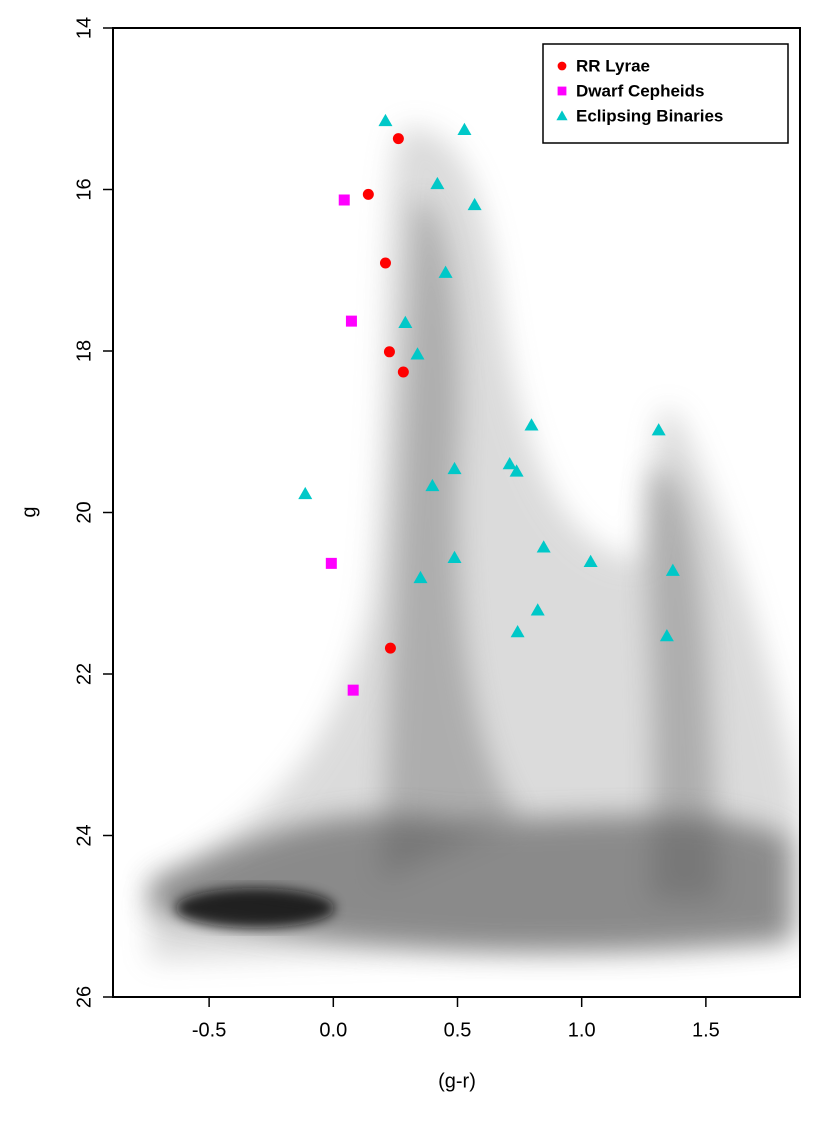 The width and height of the screenshot is (830, 1125). I want to click on legend-box, so click(665, 93).